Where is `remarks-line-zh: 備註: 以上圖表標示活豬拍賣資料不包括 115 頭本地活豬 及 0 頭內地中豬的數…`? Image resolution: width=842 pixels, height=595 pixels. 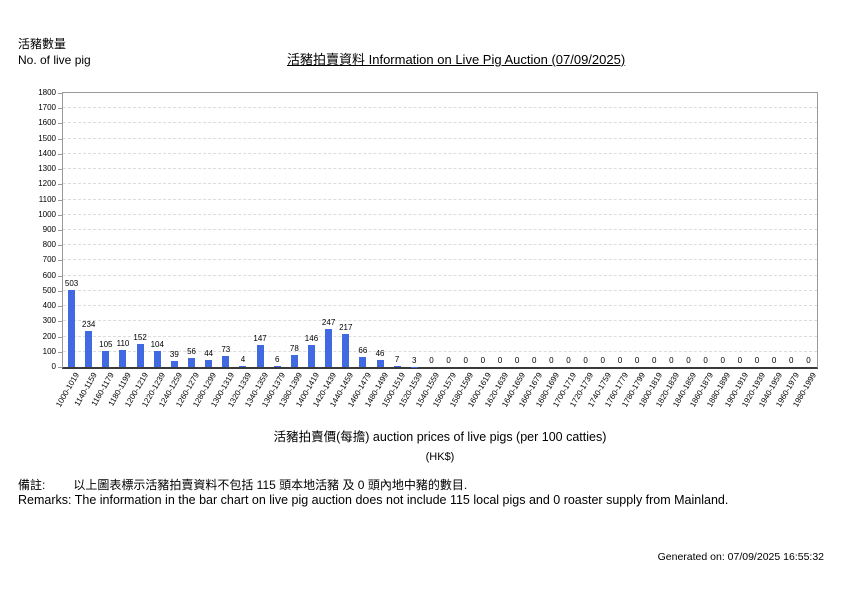
remarks-line-zh: 備註: 以上圖表標示活豬拍賣資料不包括 115 頭本地活豬 及 0 頭內地中豬的數… is located at coordinates (242, 484).